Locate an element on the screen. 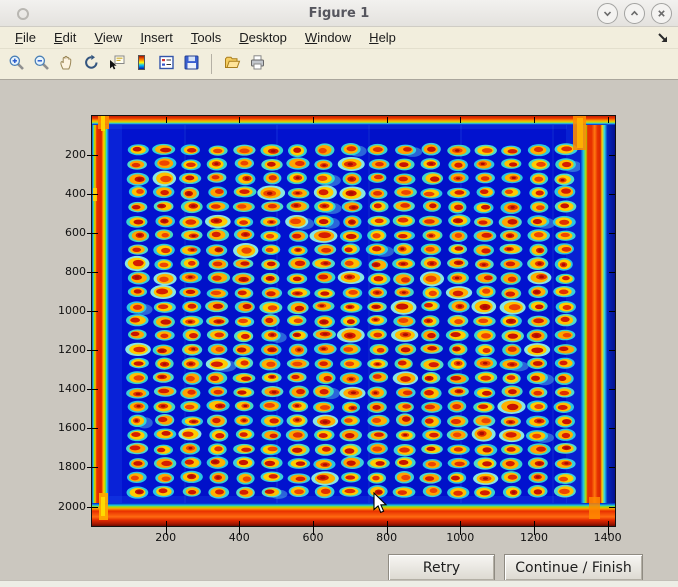  menu-window: Window is located at coordinates (328, 37).